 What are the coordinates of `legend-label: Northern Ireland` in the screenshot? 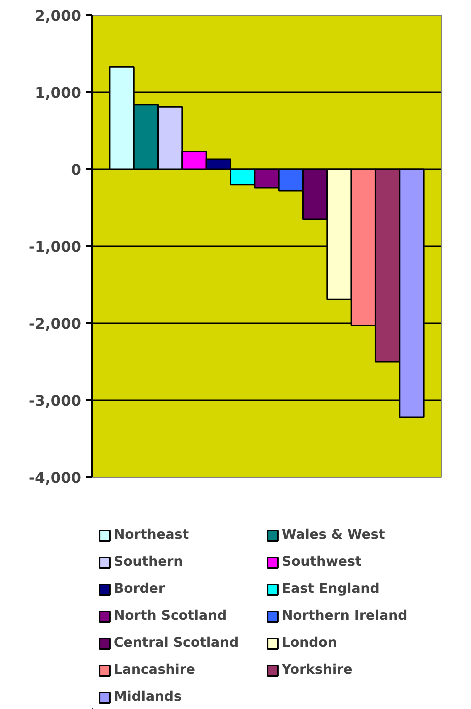 It's located at (345, 616).